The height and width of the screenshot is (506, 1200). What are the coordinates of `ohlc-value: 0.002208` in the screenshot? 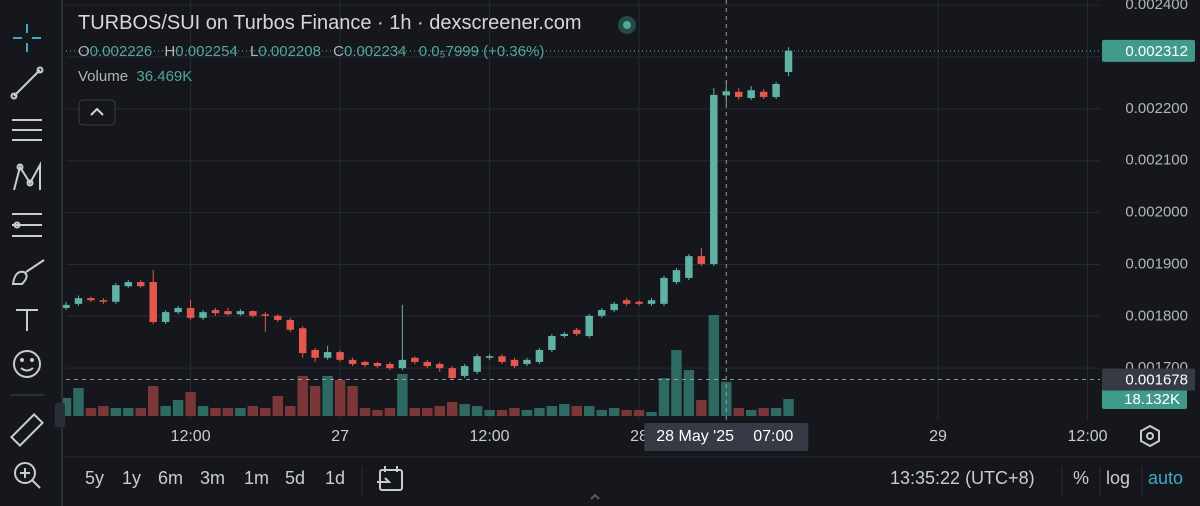 It's located at (289, 51).